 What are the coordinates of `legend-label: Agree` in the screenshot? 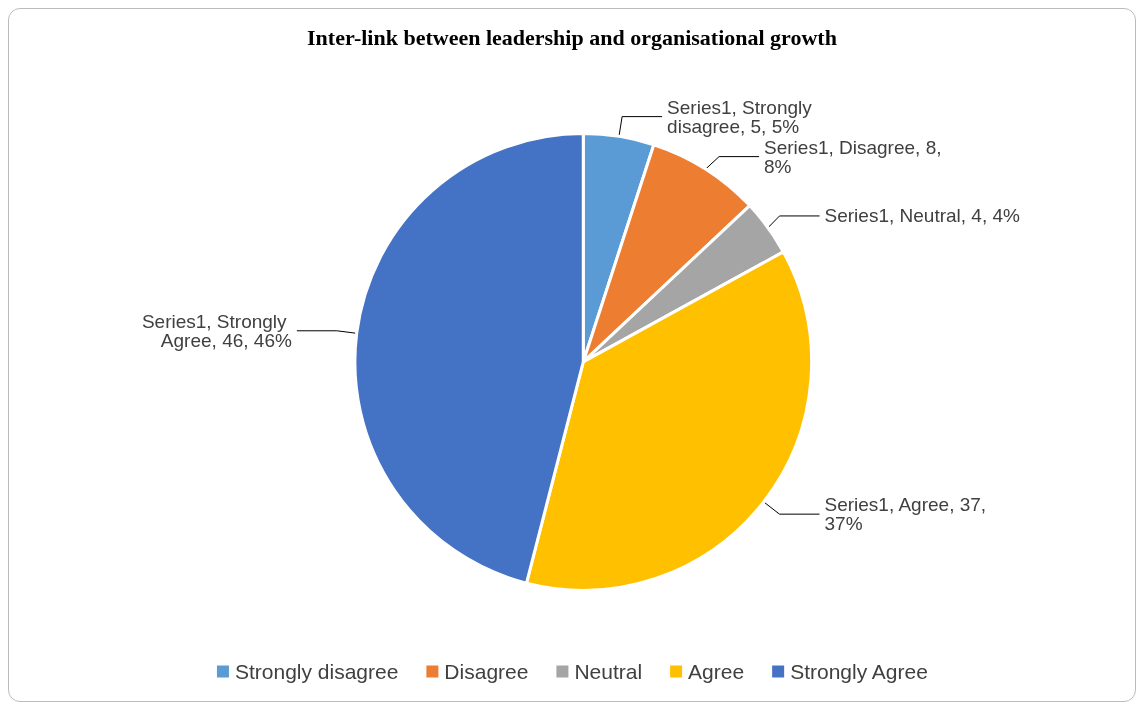 It's located at (716, 671).